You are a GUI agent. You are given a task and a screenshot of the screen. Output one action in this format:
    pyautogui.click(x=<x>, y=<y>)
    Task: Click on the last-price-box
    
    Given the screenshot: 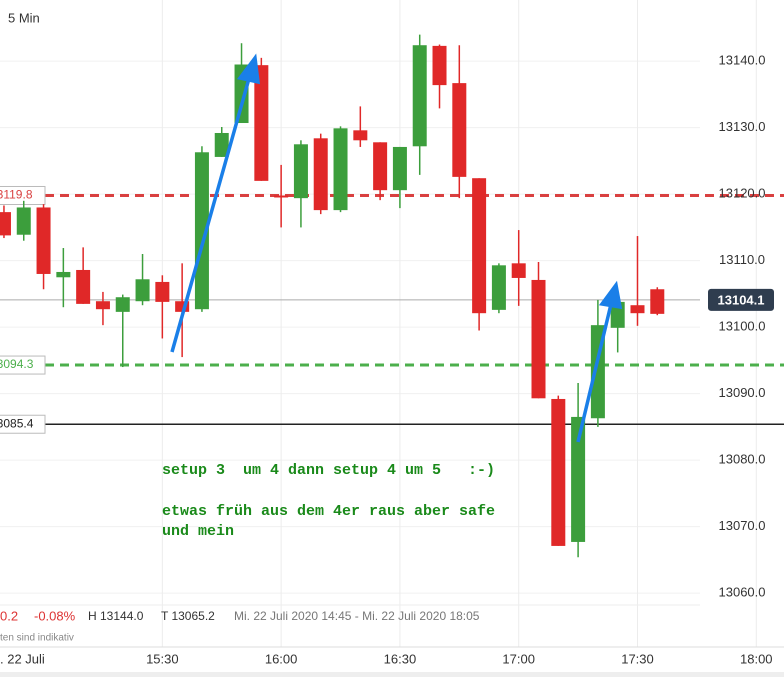 What is the action you would take?
    pyautogui.click(x=741, y=299)
    